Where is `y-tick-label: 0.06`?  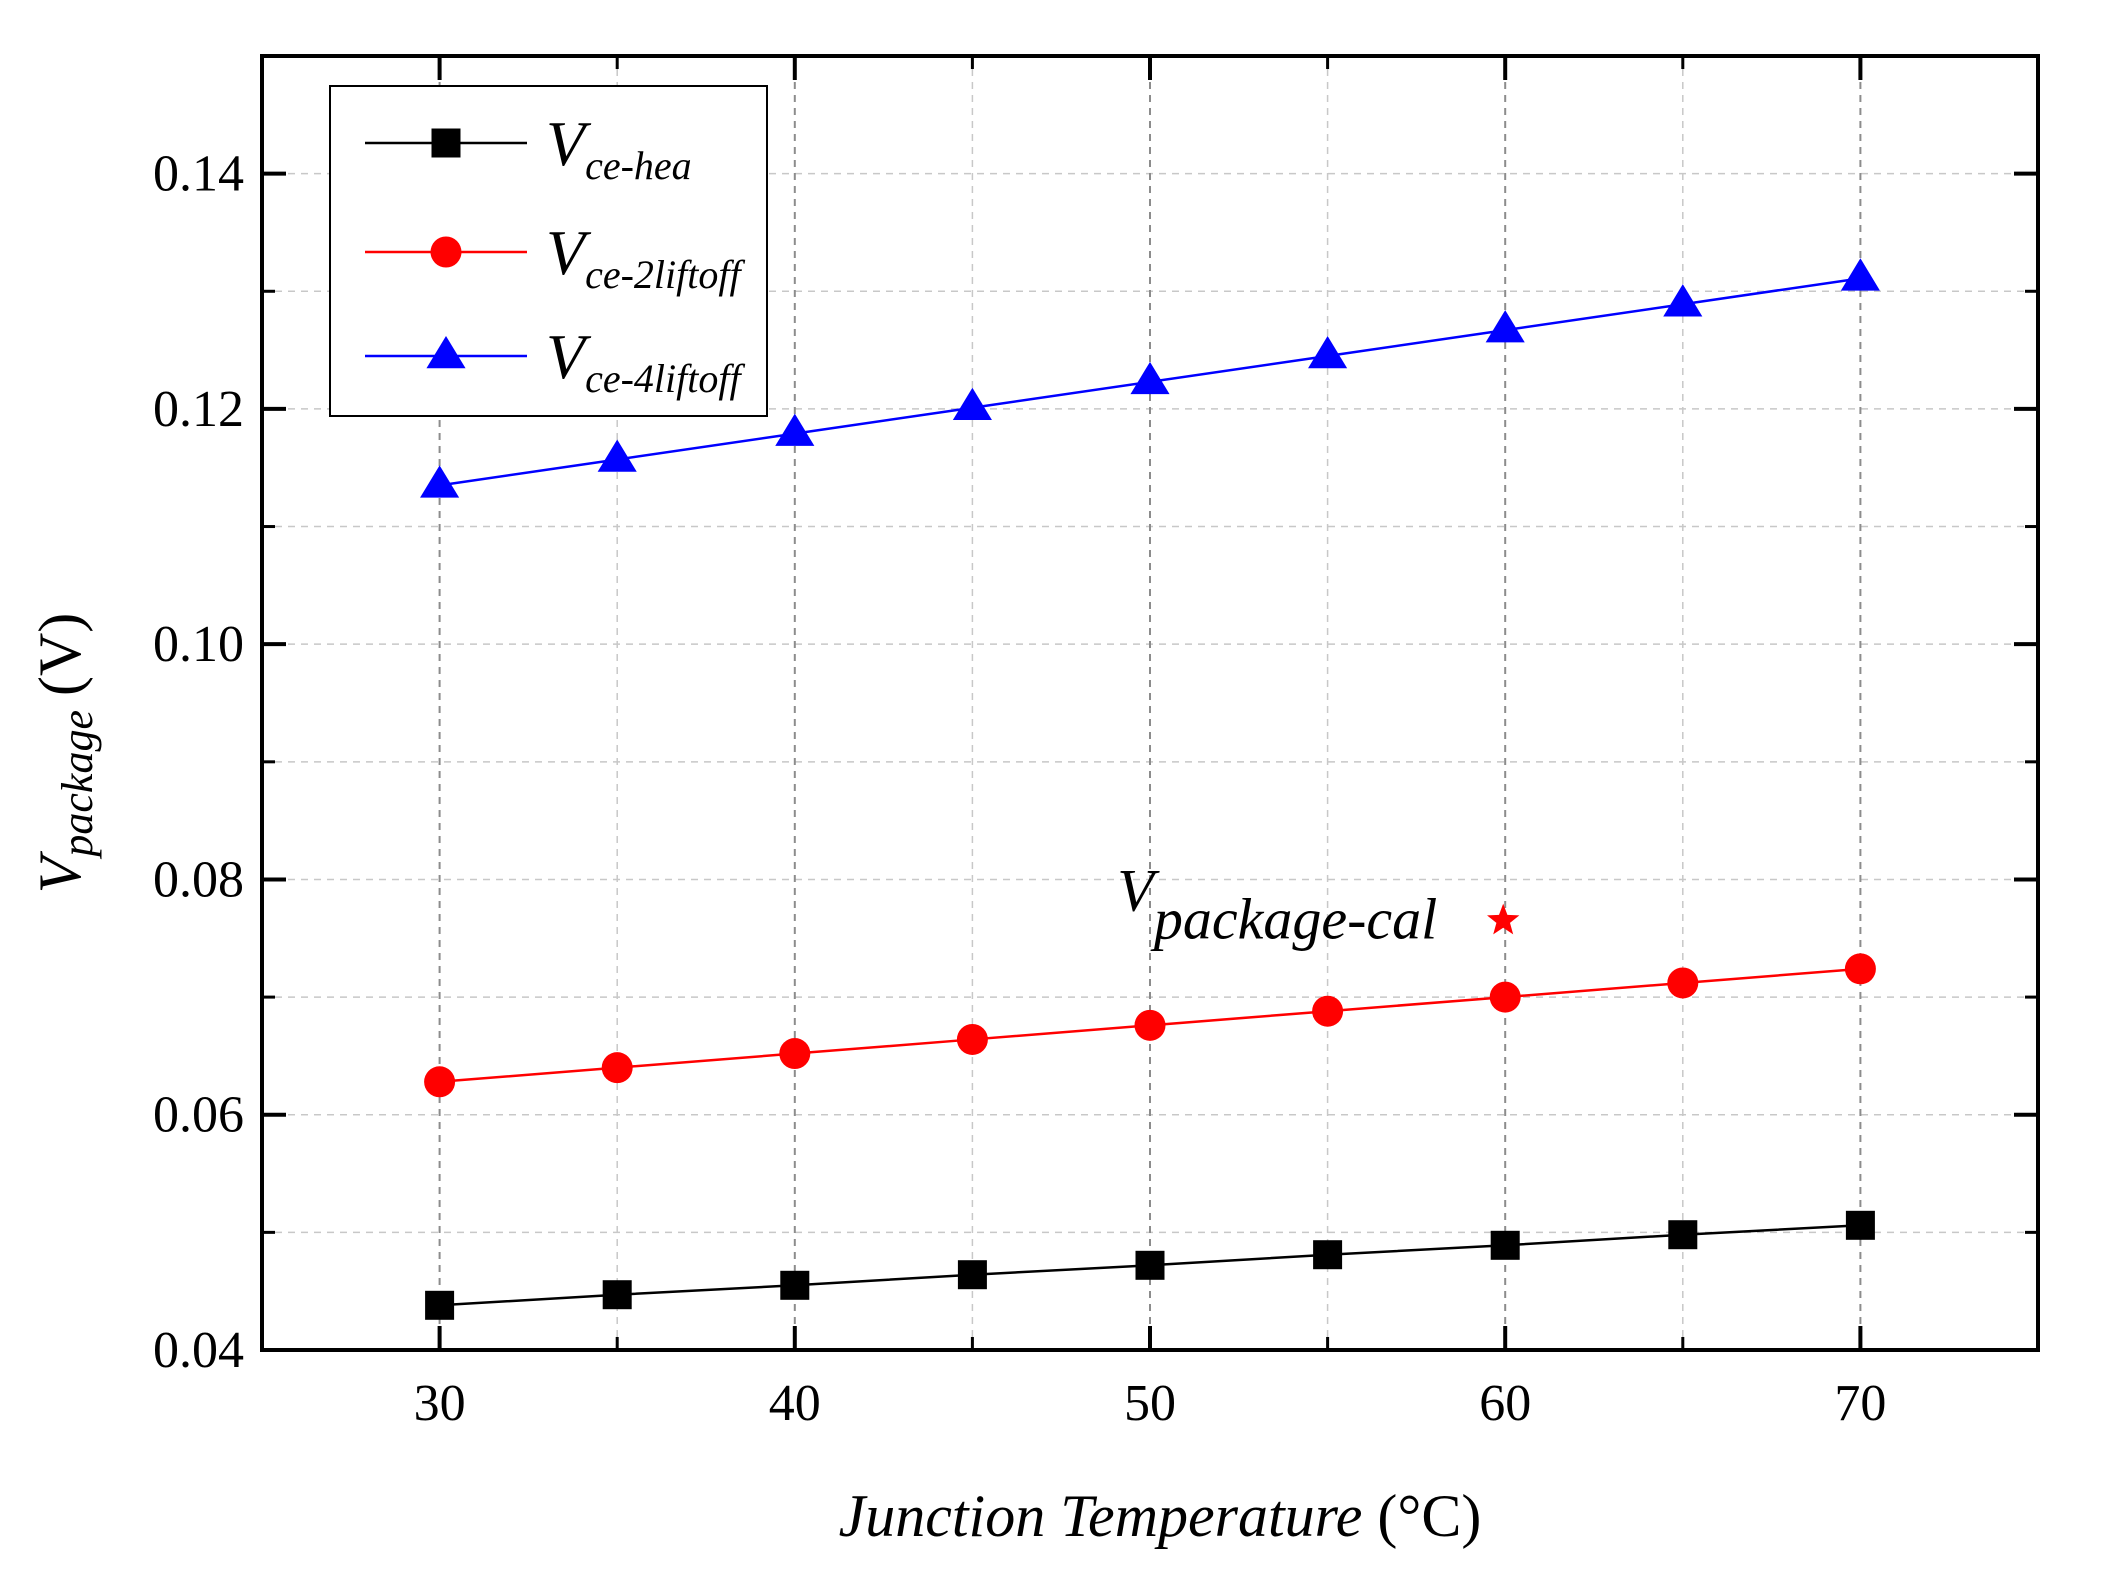
y-tick-label: 0.06 is located at coordinates (198, 1115).